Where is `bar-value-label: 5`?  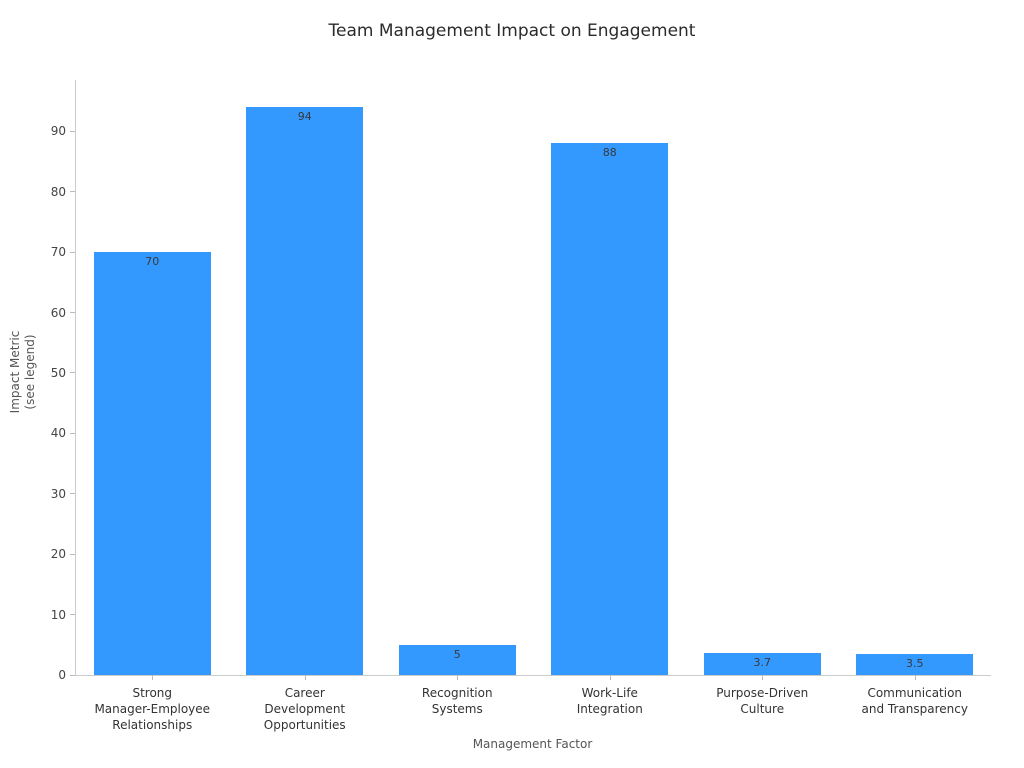
bar-value-label: 5 is located at coordinates (457, 654).